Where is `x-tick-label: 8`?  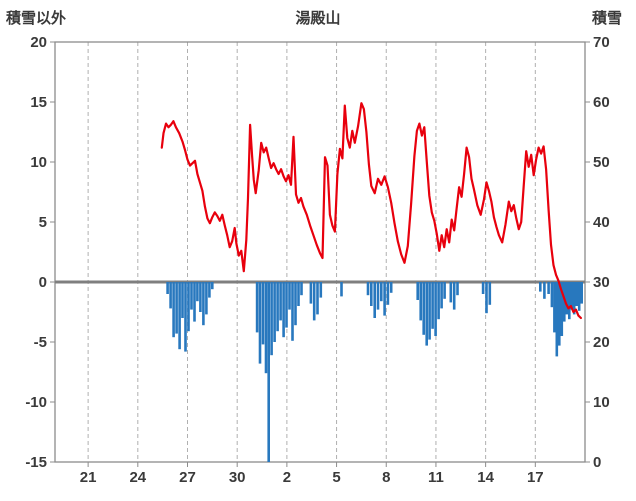
x-tick-label: 8 is located at coordinates (386, 477).